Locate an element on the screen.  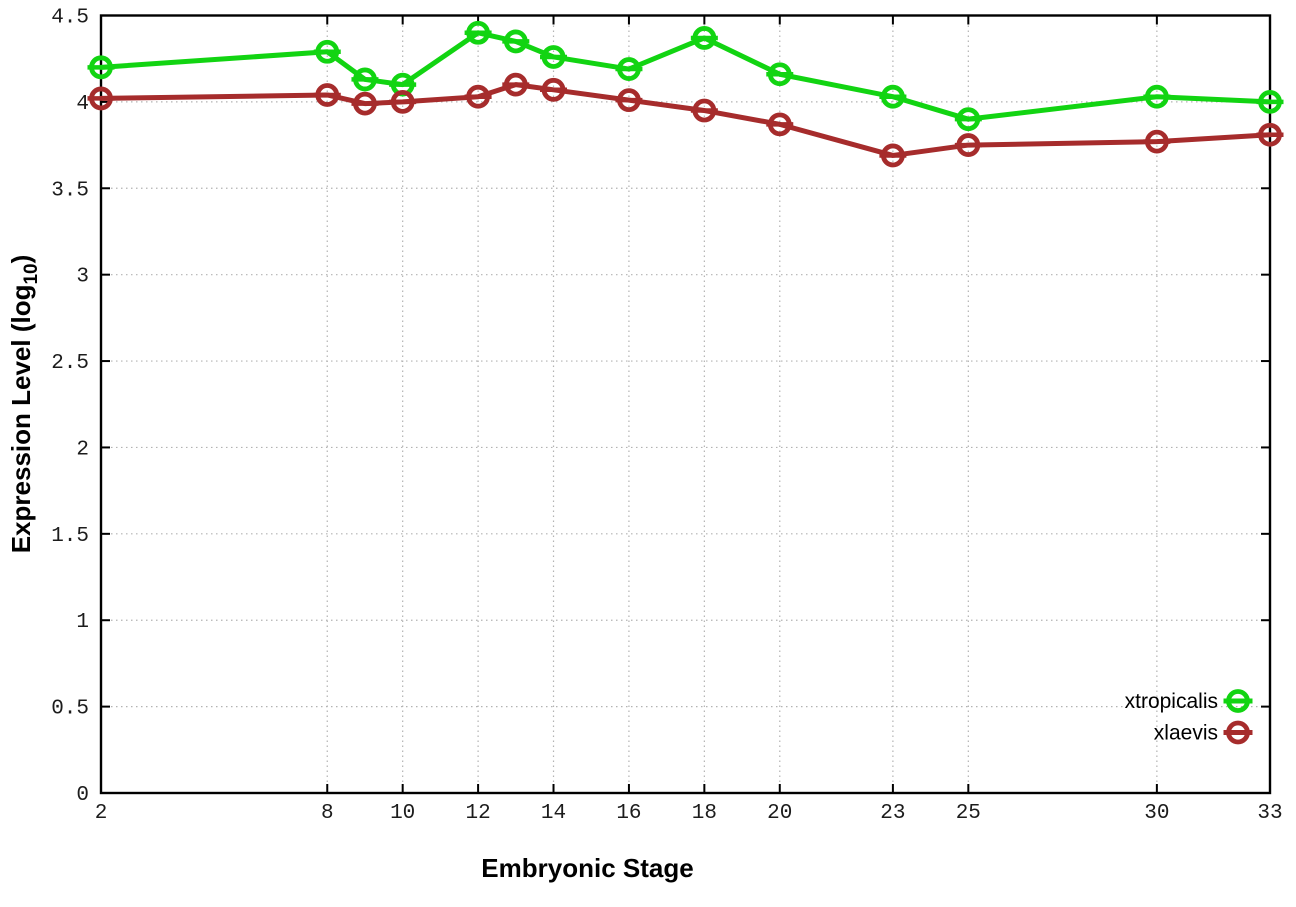
y-tick-label: 2.5 is located at coordinates (70, 363).